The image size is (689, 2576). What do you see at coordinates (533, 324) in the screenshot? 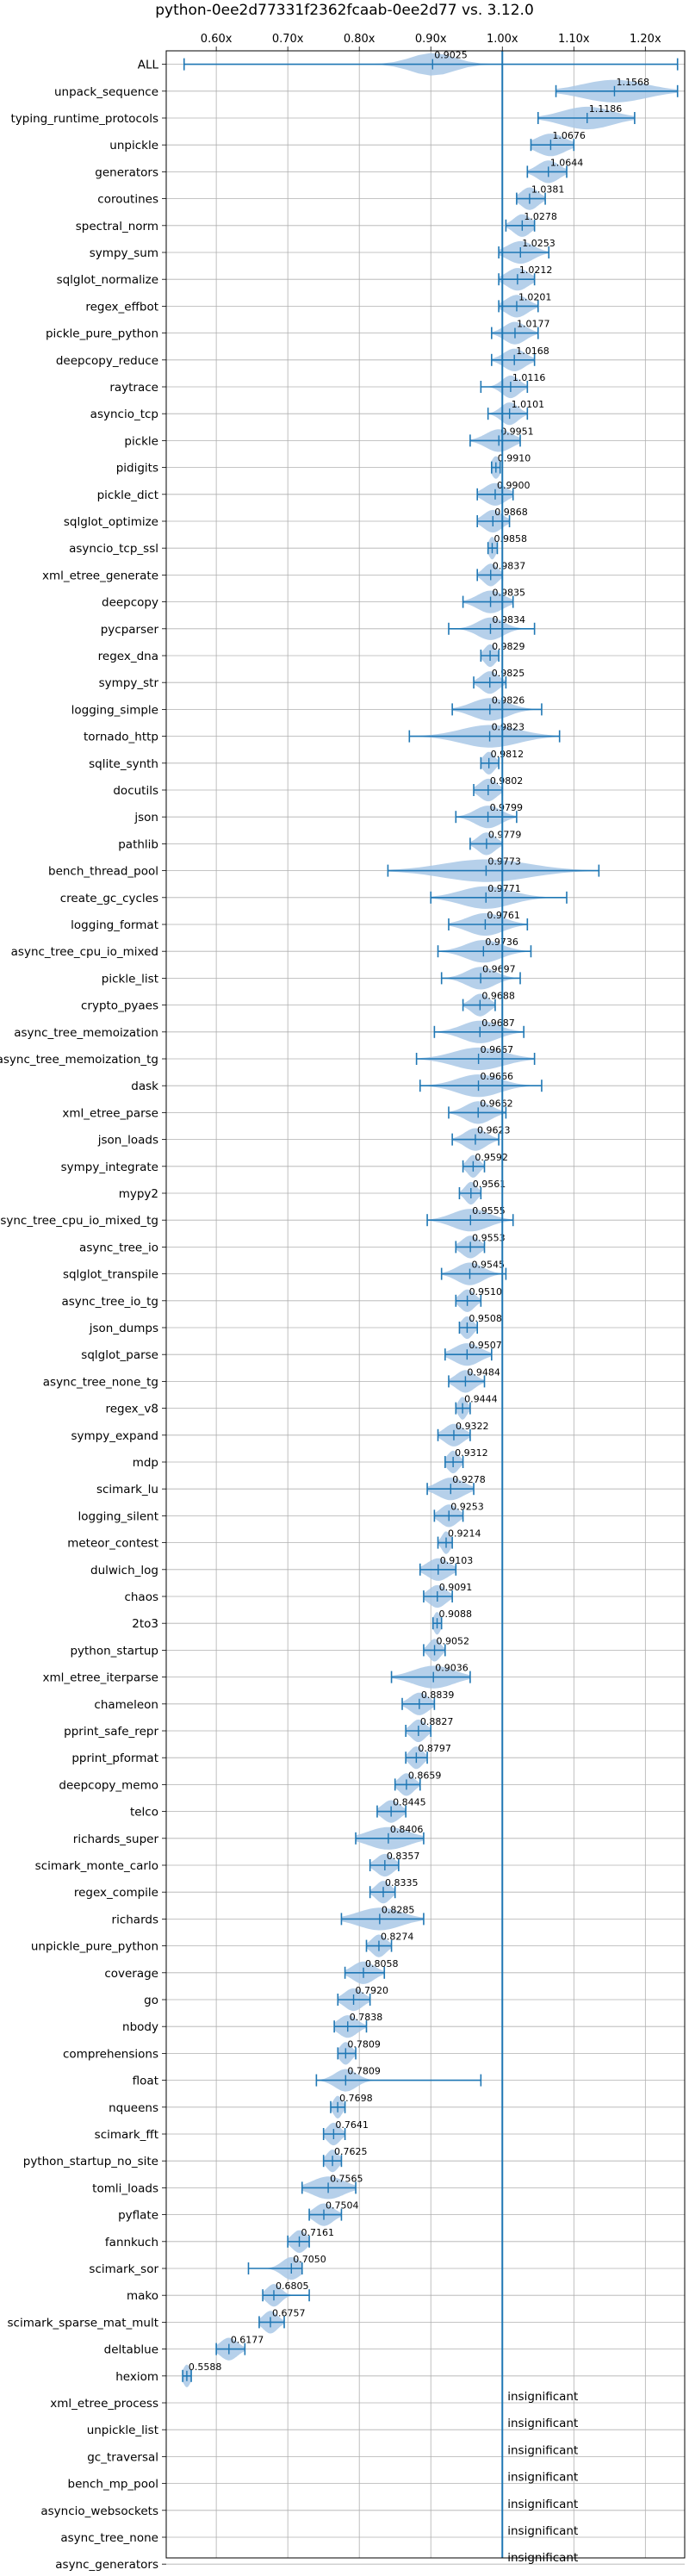
I see `value-label: 1.0177` at bounding box center [533, 324].